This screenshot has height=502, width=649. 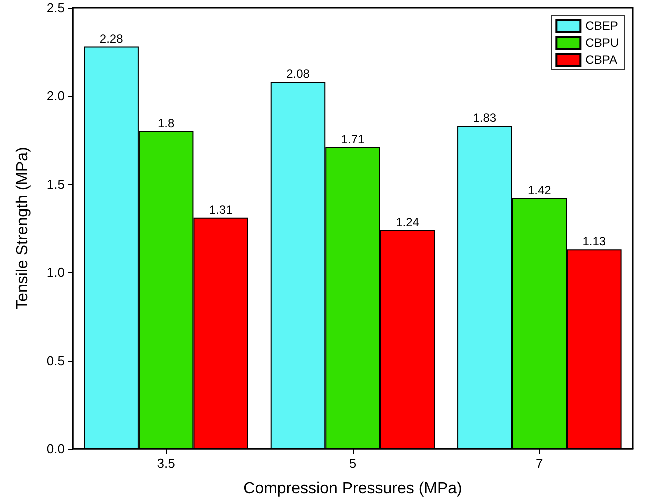 What do you see at coordinates (408, 222) in the screenshot?
I see `data-label: 1.24` at bounding box center [408, 222].